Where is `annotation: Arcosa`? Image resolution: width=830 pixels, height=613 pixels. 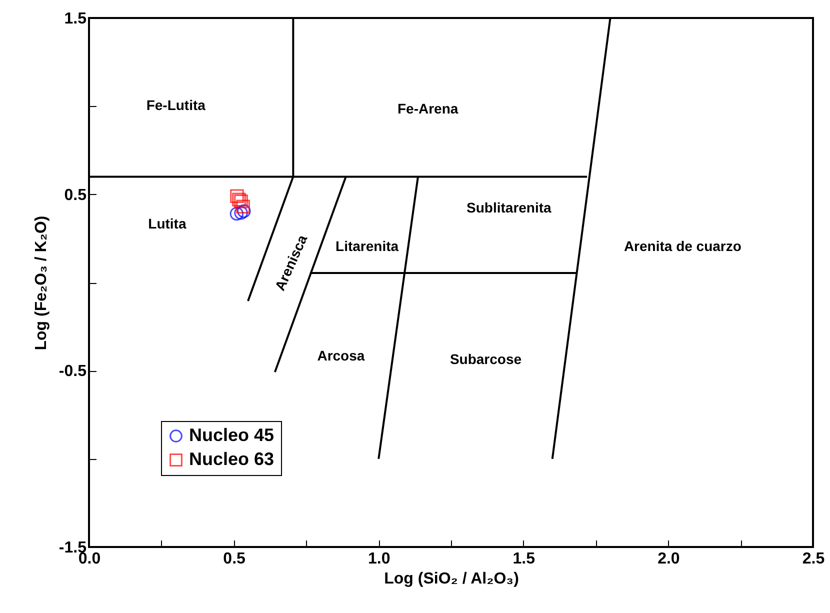
annotation: Arcosa is located at coordinates (341, 356).